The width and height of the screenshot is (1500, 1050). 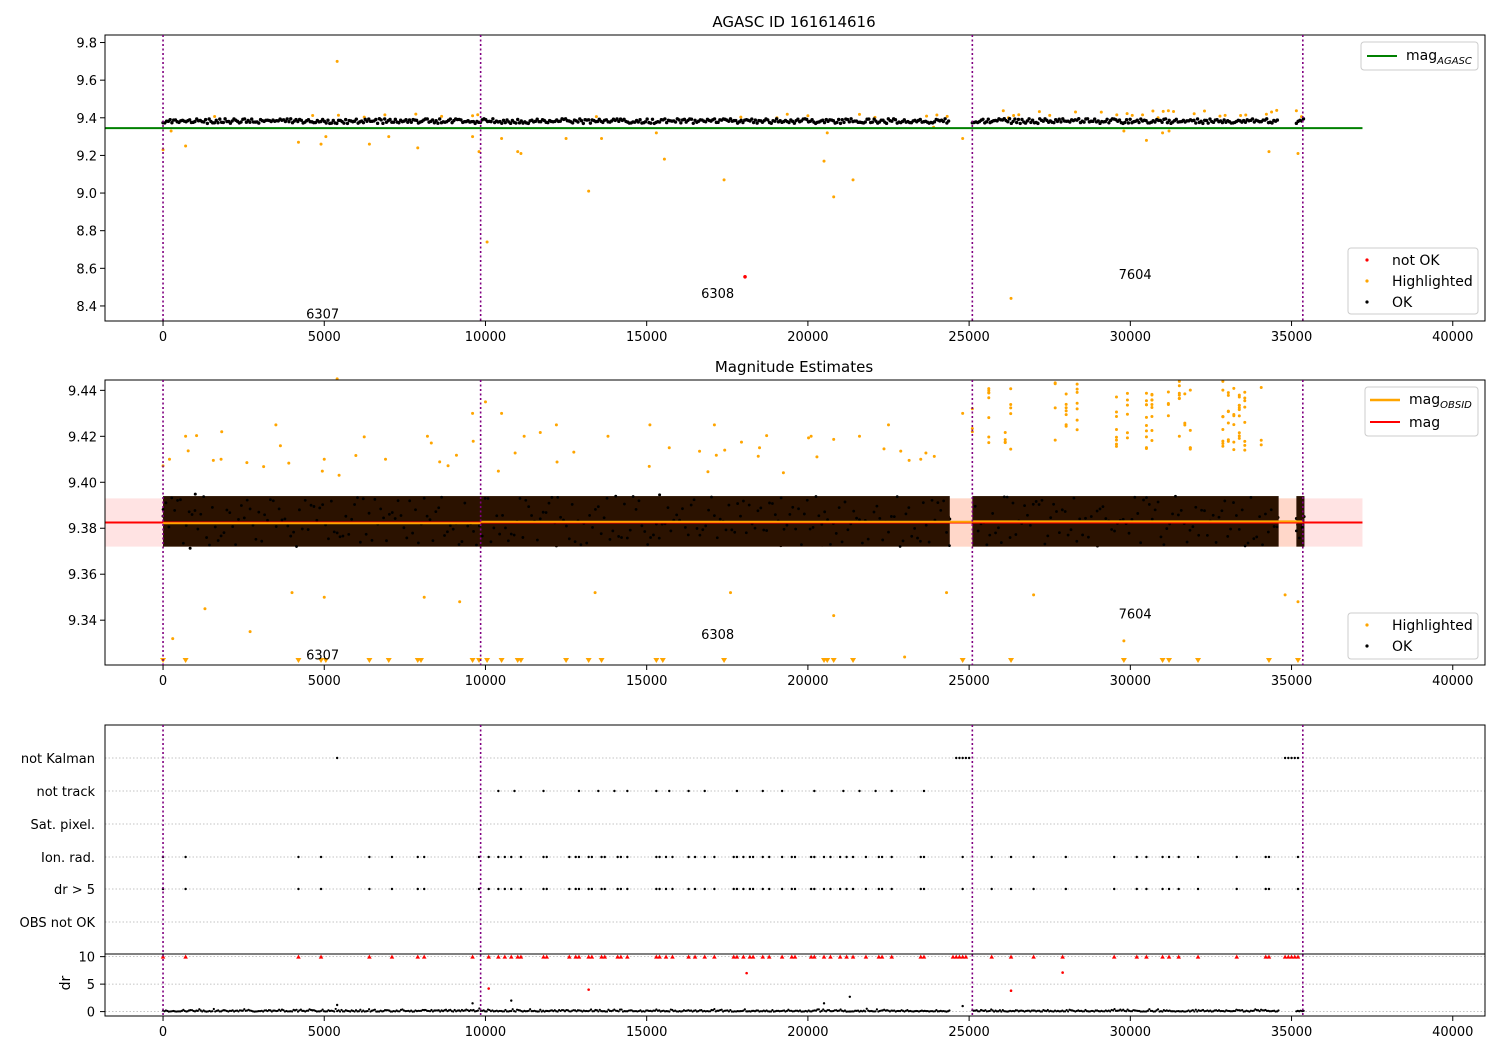 What do you see at coordinates (82, 391) in the screenshot?
I see `y-tick-label: 9.44` at bounding box center [82, 391].